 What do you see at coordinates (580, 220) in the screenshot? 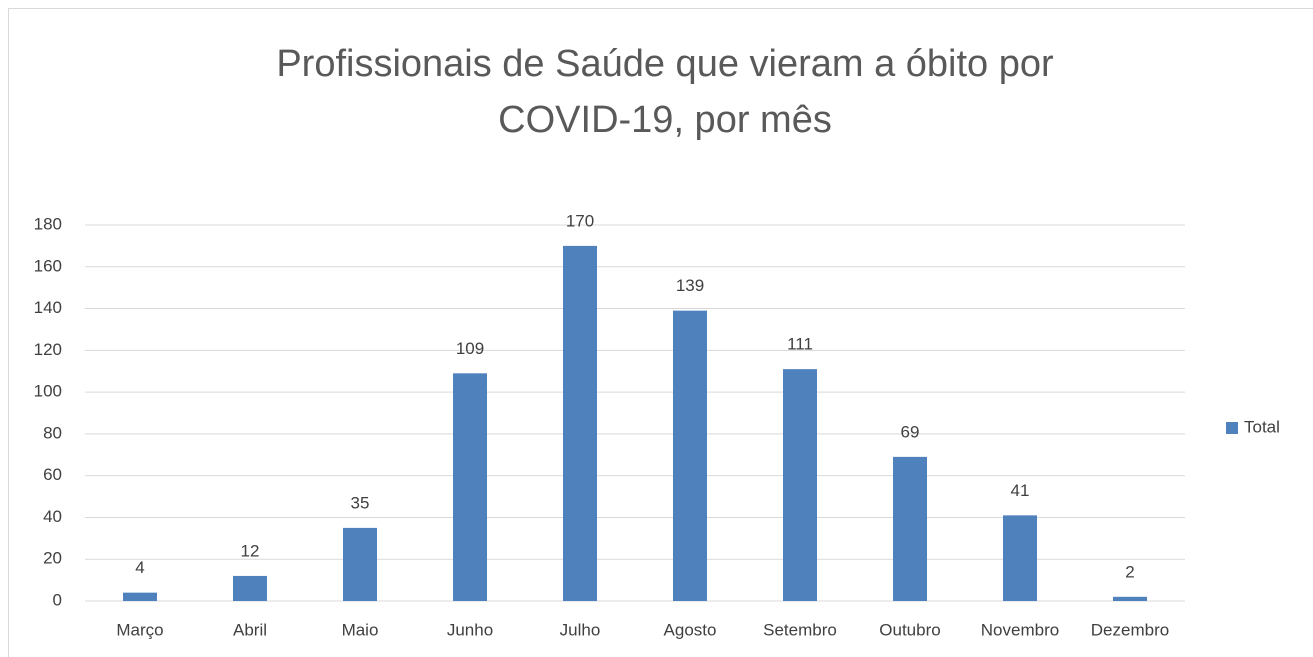
I see `data-label: 170` at bounding box center [580, 220].